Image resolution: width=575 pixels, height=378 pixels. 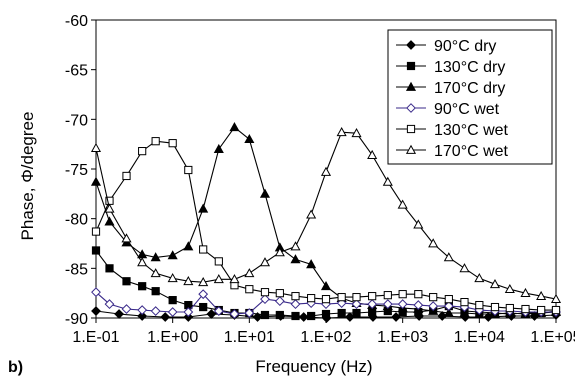 I want to click on x-tick-label: 1.E-01, so click(x=95, y=337).